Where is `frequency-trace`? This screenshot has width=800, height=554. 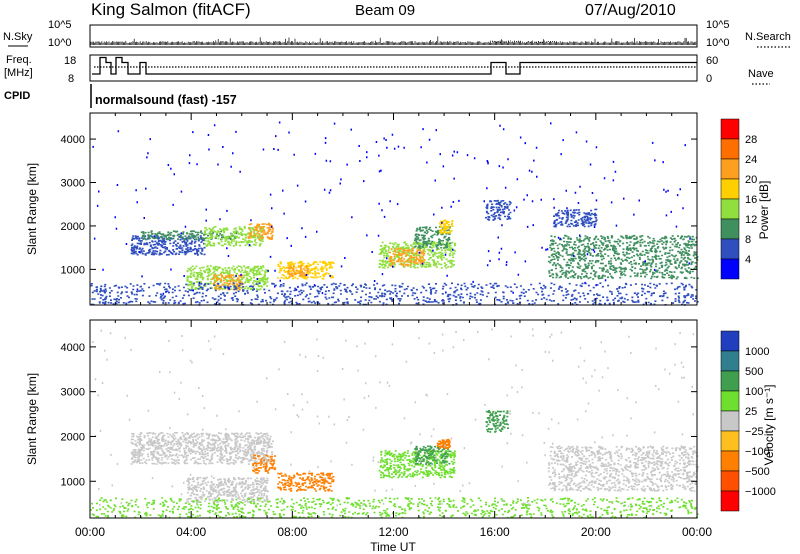
frequency-trace is located at coordinates (394, 65).